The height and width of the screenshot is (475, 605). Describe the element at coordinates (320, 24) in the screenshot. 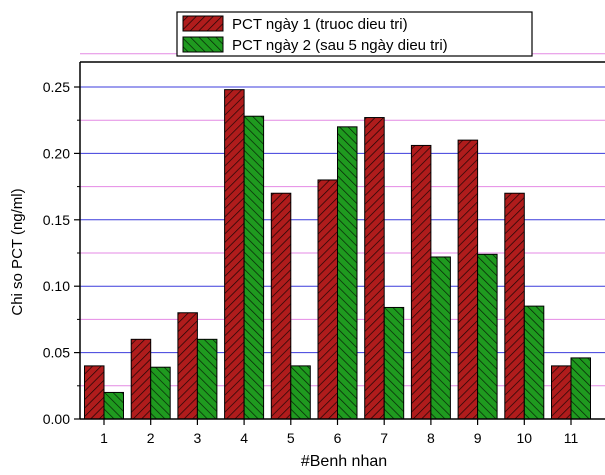

I see `legend-label-day1: PCT ngày 1 (truoc dieu tri)` at that location.